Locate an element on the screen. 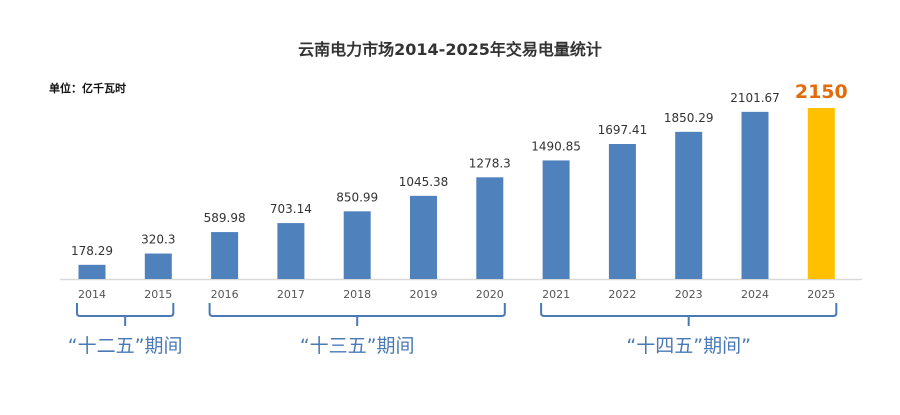  data-label-2025: 2150 is located at coordinates (821, 92).